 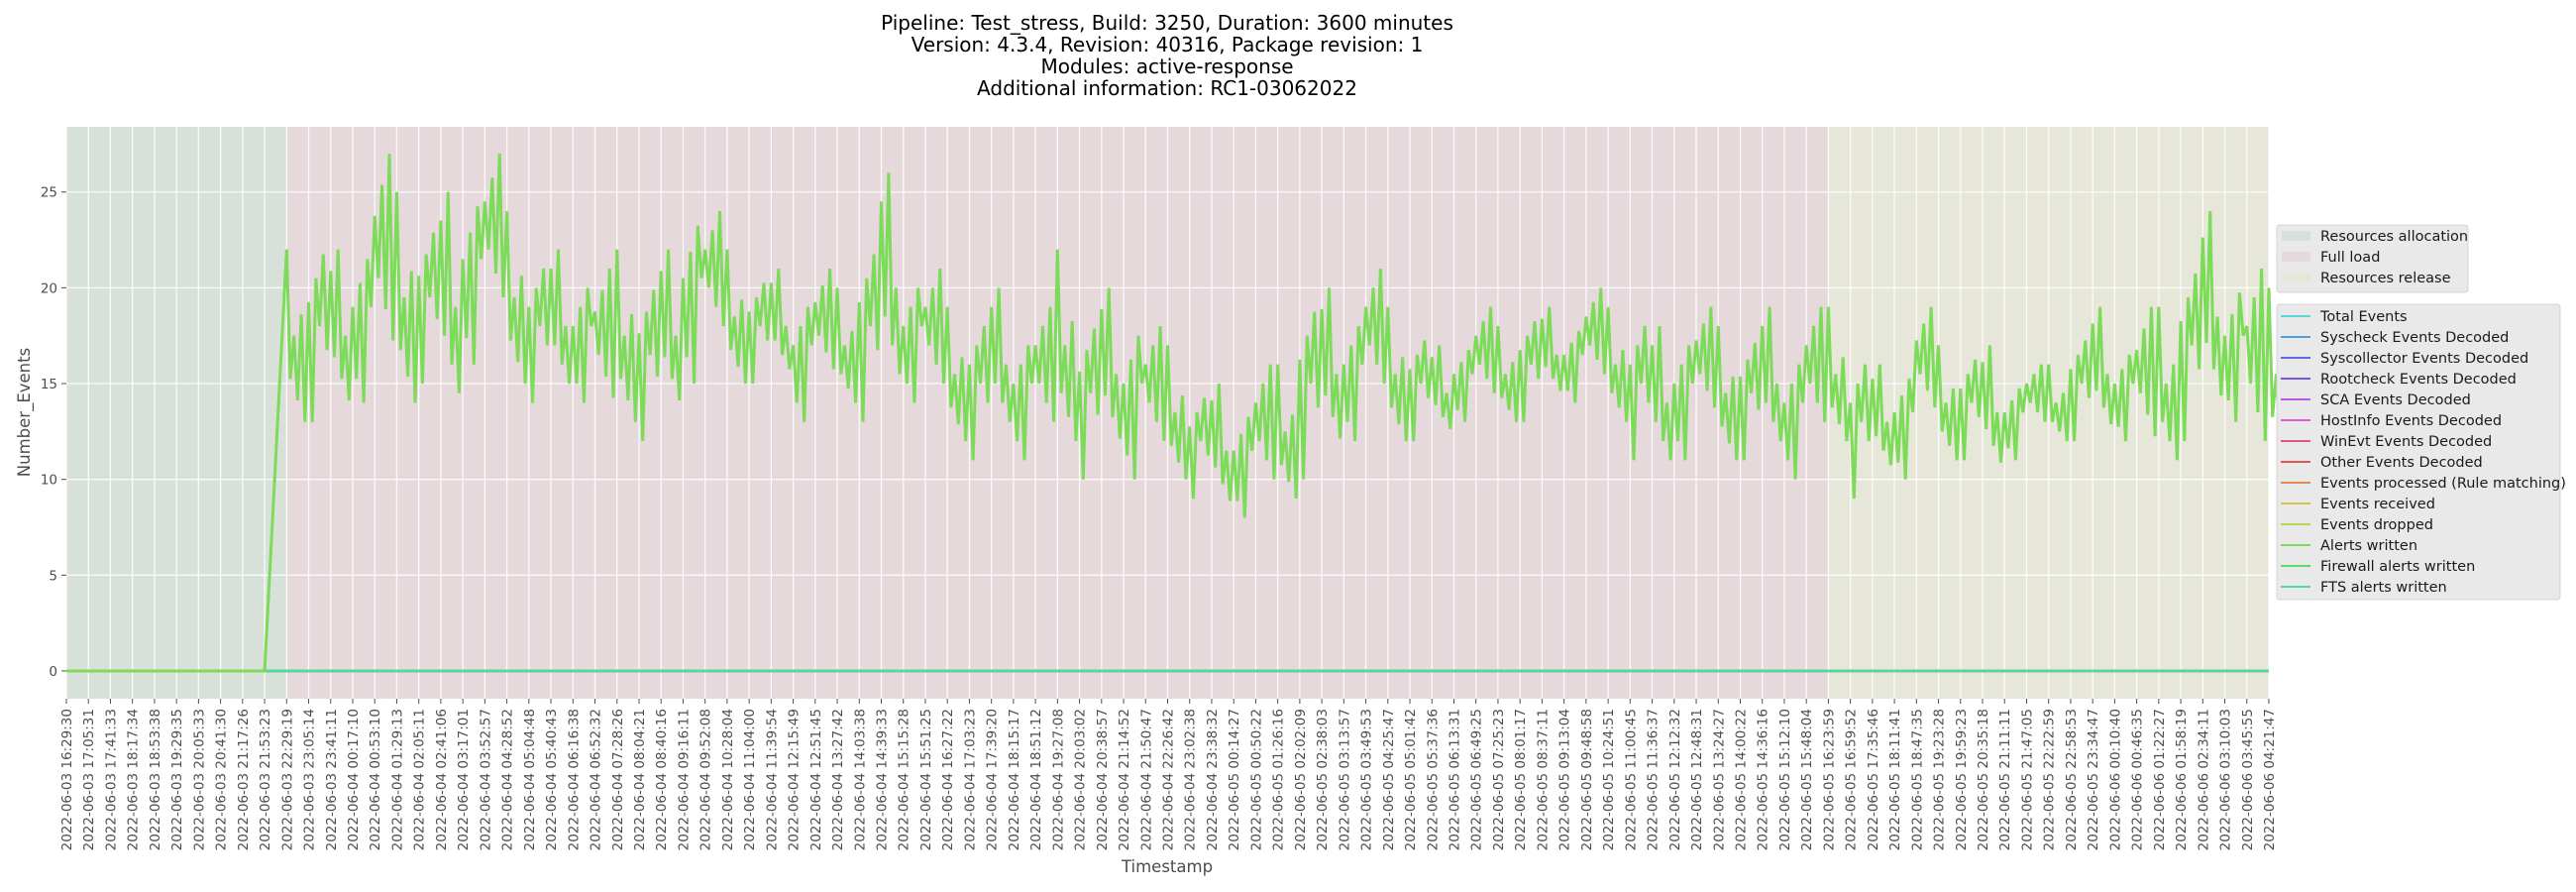 What do you see at coordinates (1323, 780) in the screenshot?
I see `x-tick-label: 2022-06-05 02:38:03` at bounding box center [1323, 780].